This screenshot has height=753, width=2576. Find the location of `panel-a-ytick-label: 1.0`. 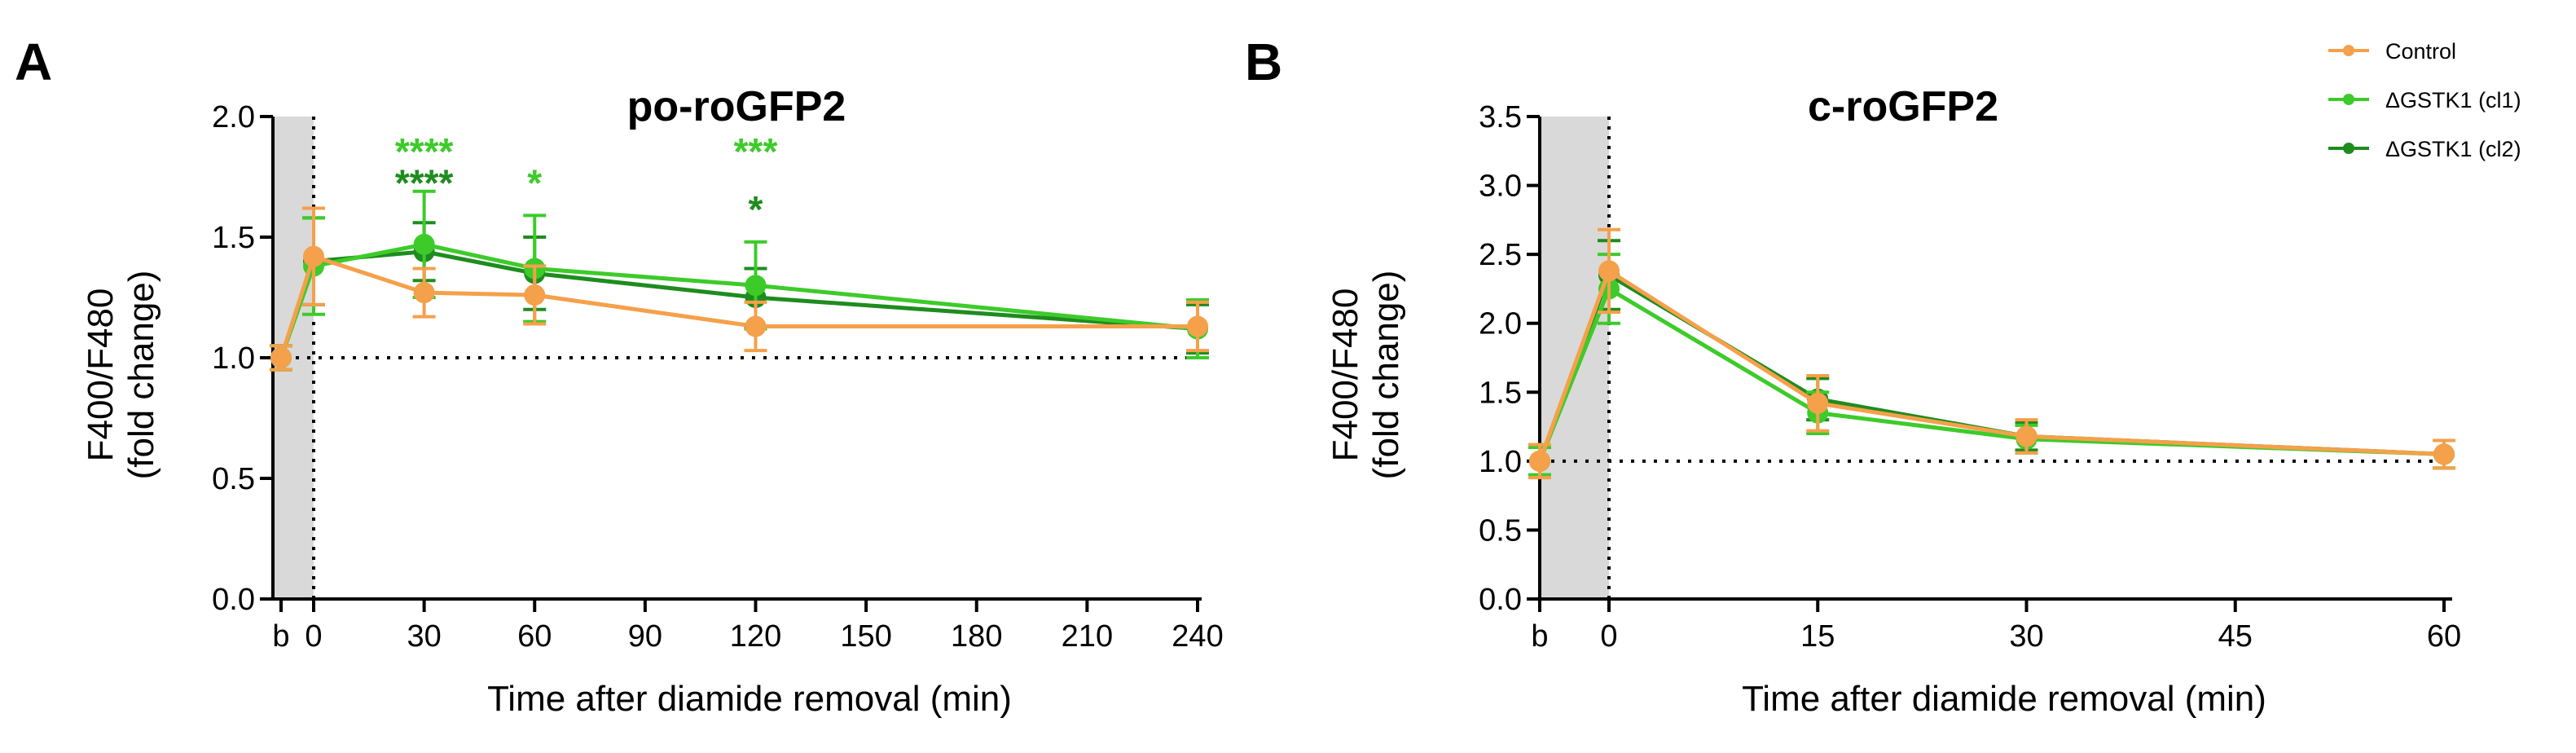

panel-a-ytick-label: 1.0 is located at coordinates (233, 359).